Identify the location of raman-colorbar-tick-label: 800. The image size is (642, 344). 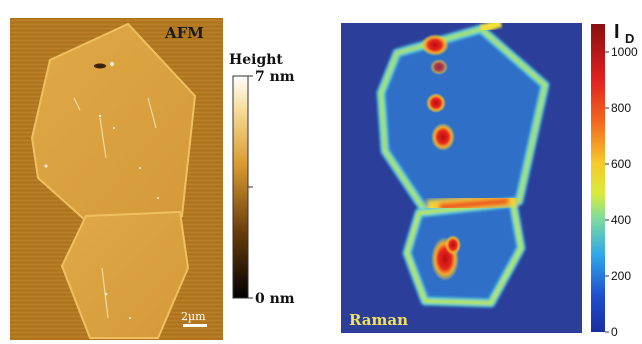
(621, 108).